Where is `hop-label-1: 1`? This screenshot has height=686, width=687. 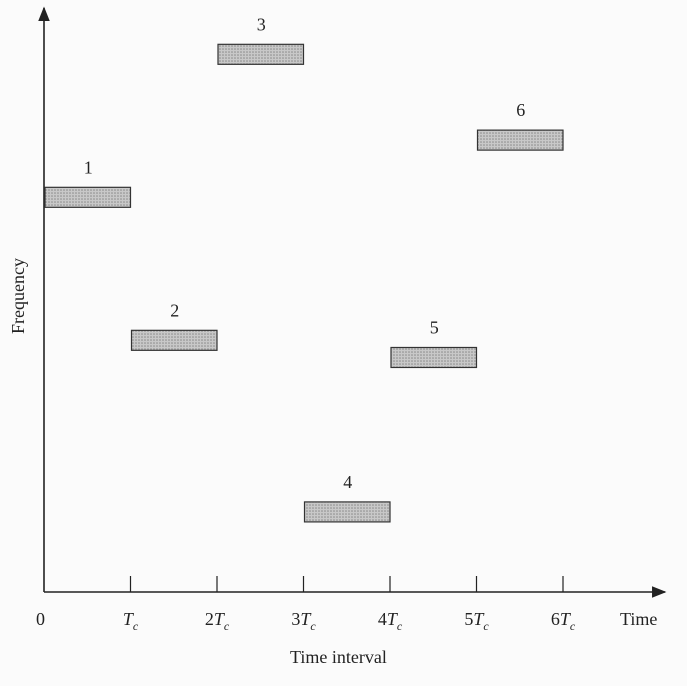
hop-label-1: 1 is located at coordinates (88, 167).